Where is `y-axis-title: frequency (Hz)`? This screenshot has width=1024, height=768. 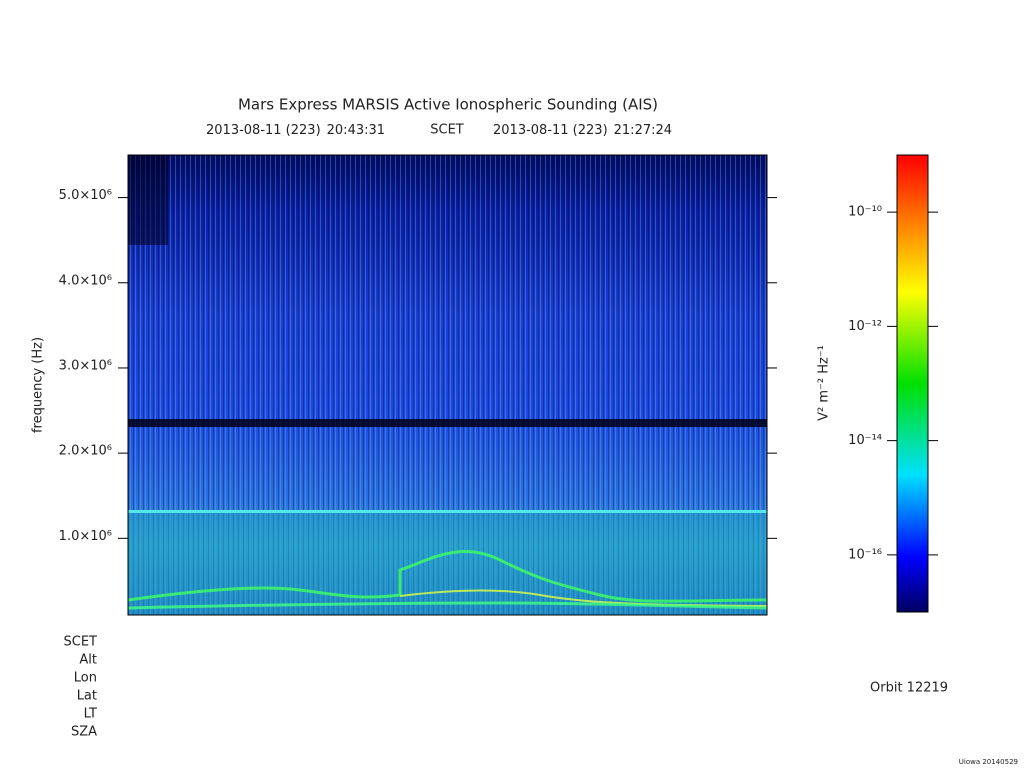
y-axis-title: frequency (Hz) is located at coordinates (38, 385).